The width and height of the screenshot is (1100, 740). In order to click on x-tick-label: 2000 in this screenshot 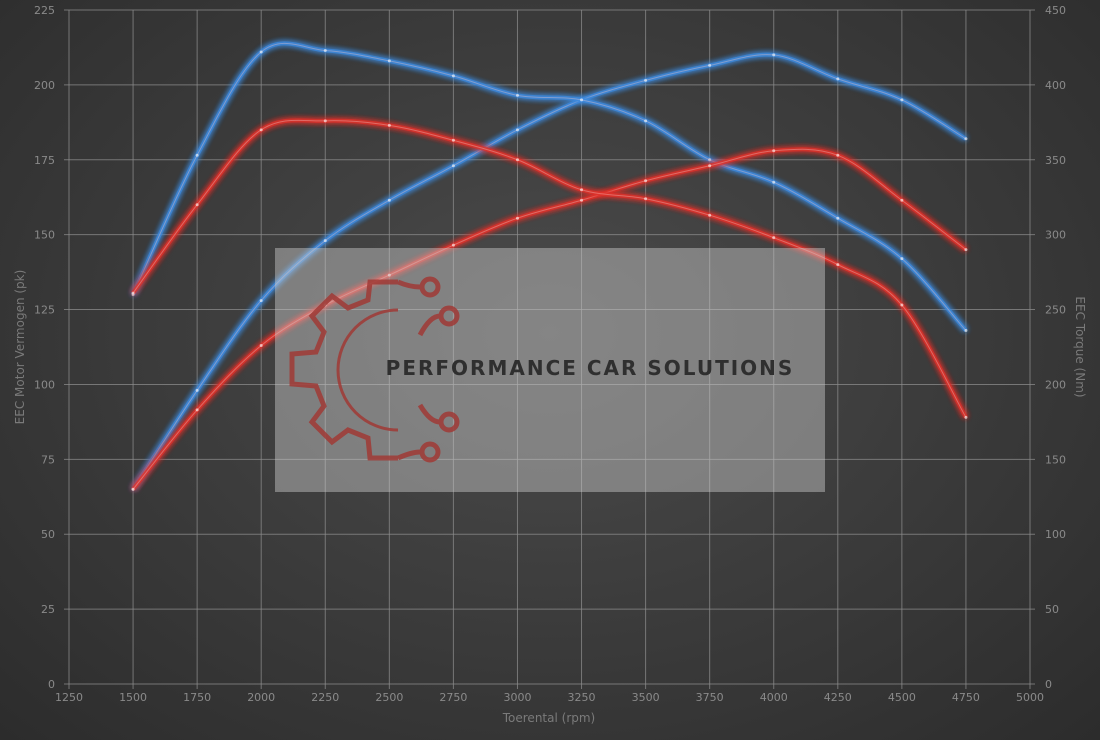, I will do `click(261, 697)`.